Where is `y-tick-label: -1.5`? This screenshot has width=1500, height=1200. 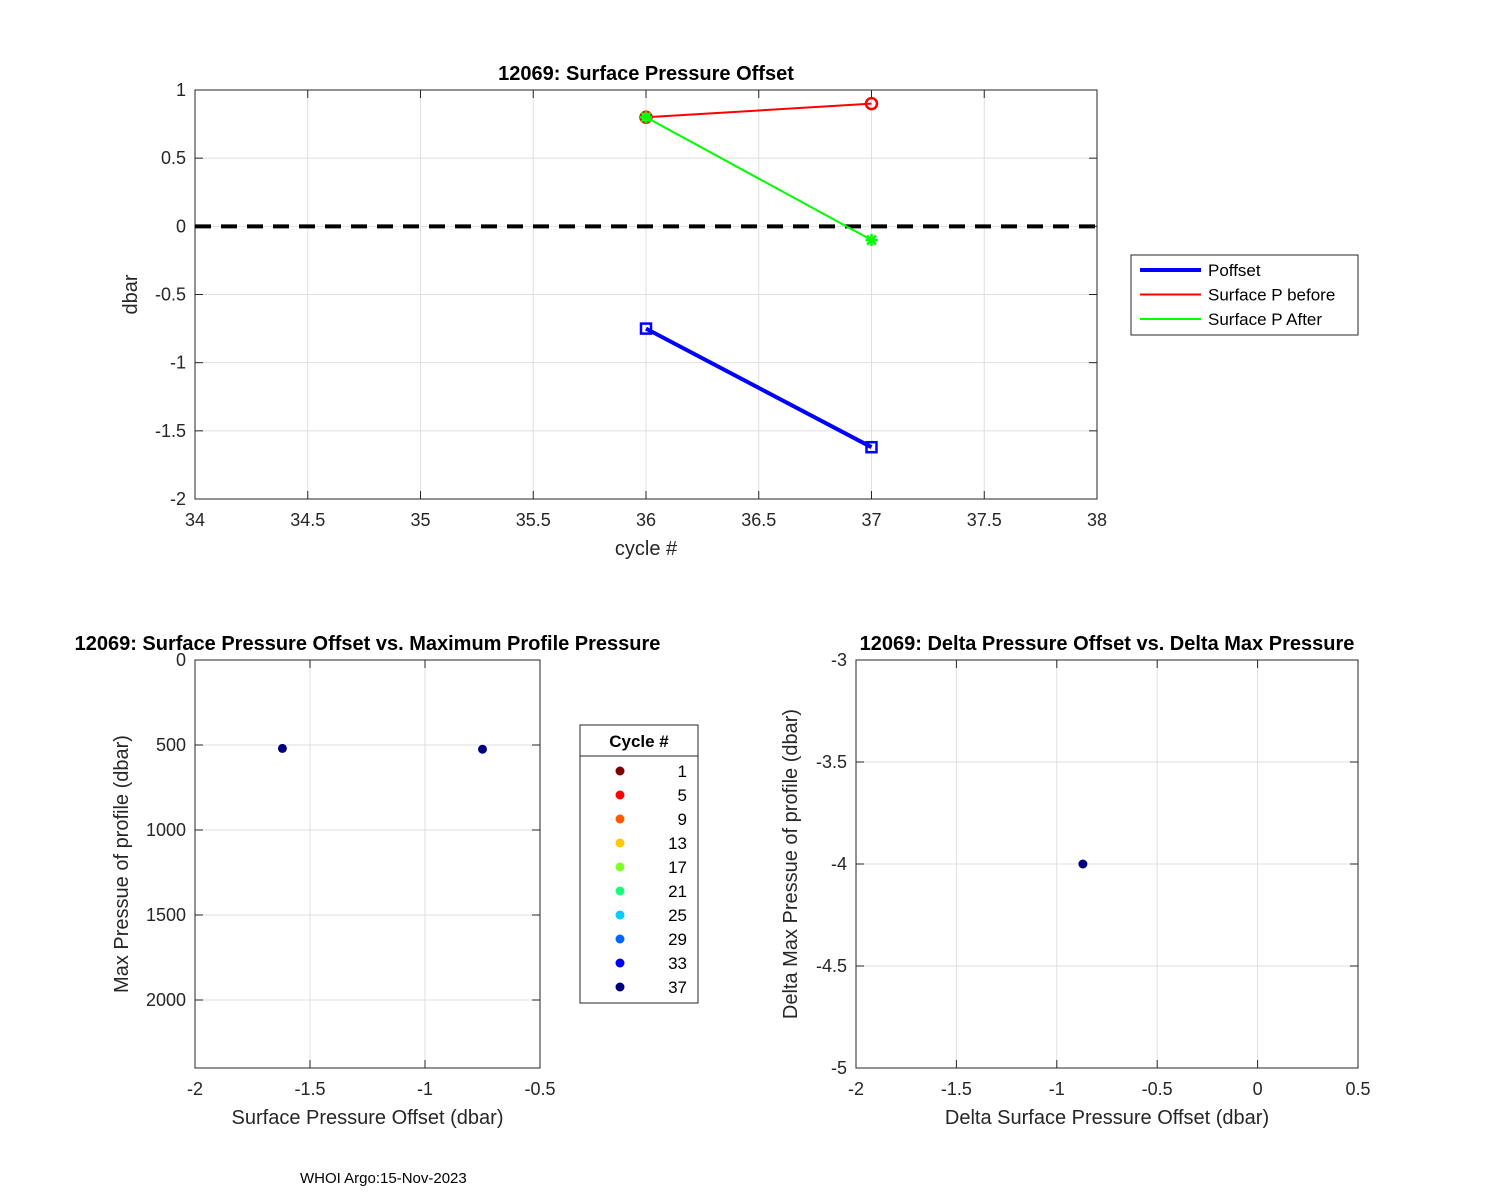
y-tick-label: -1.5 is located at coordinates (170, 431).